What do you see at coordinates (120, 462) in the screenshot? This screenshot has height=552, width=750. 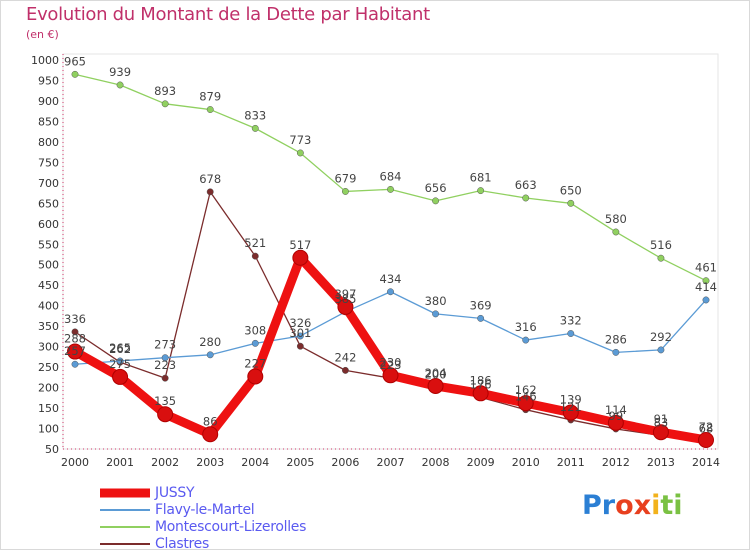 I see `x-tick-label: 2001` at bounding box center [120, 462].